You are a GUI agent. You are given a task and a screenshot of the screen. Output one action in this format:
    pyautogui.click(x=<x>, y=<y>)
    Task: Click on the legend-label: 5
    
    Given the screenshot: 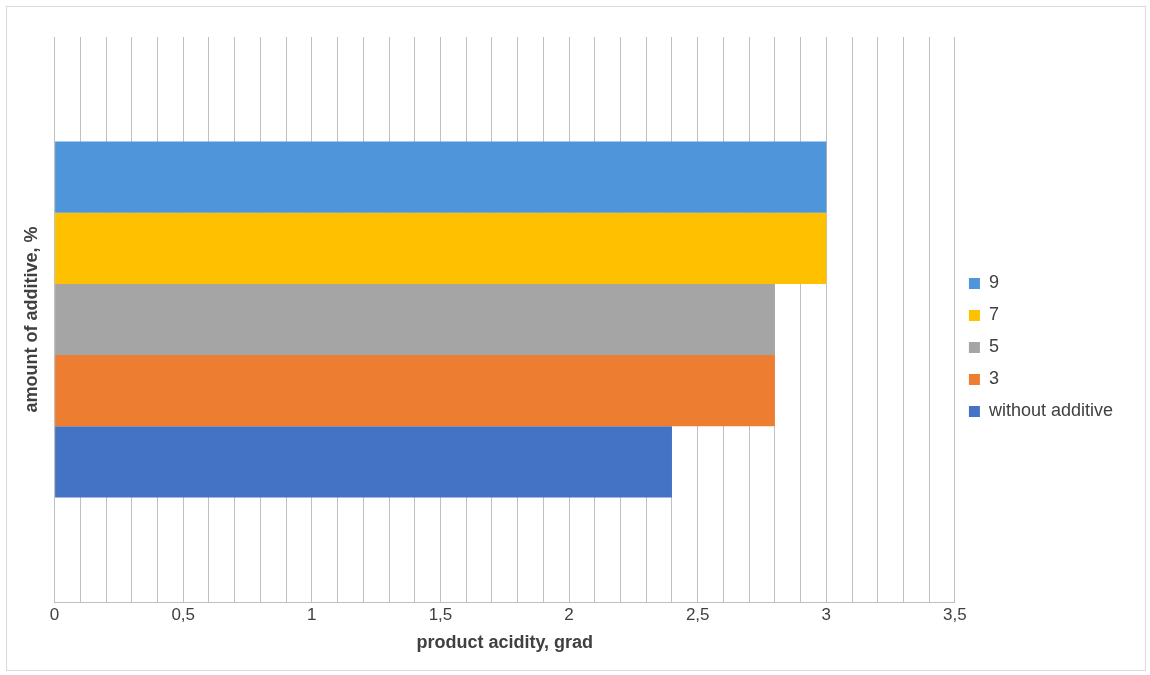 What is the action you would take?
    pyautogui.click(x=993, y=346)
    